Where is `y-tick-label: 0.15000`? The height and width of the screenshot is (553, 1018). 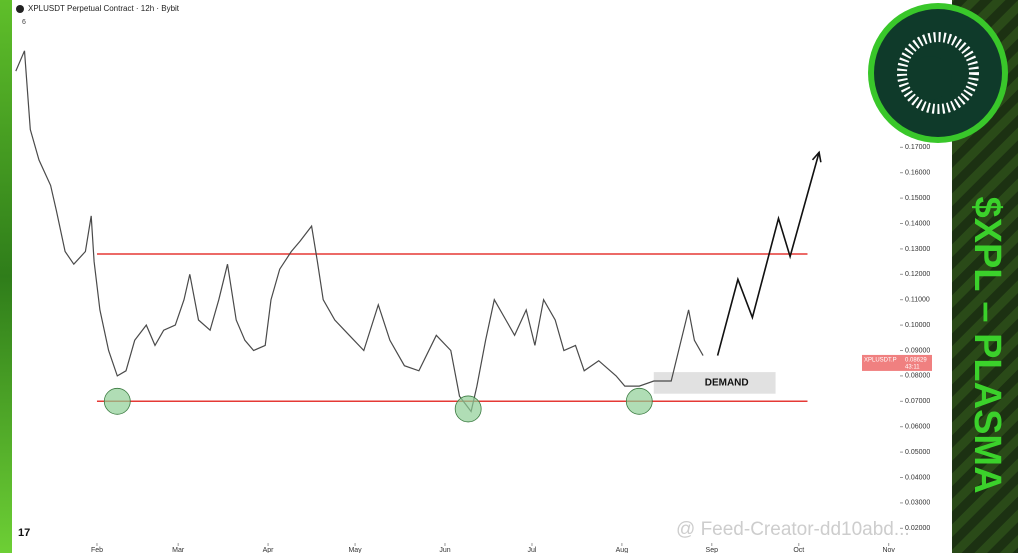
y-tick-label: 0.15000 is located at coordinates (917, 198).